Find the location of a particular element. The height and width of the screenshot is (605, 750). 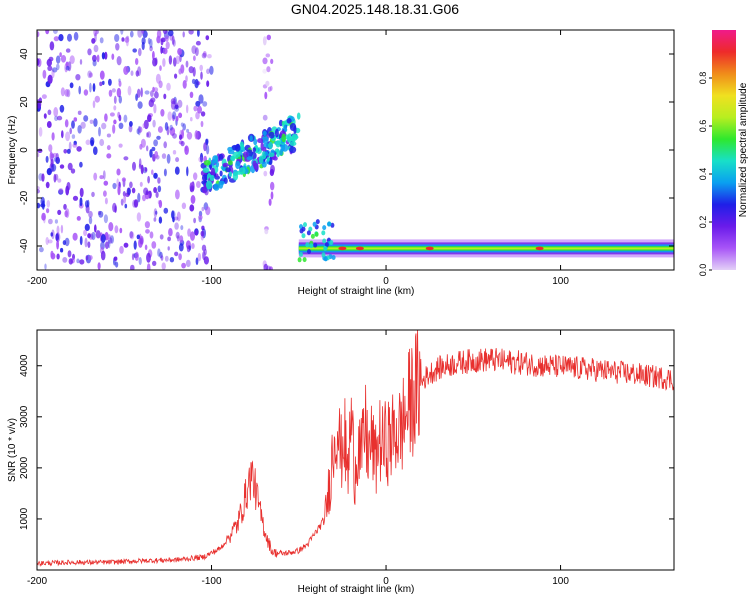

spectrogram-x-tick-label: 100 is located at coordinates (560, 281).